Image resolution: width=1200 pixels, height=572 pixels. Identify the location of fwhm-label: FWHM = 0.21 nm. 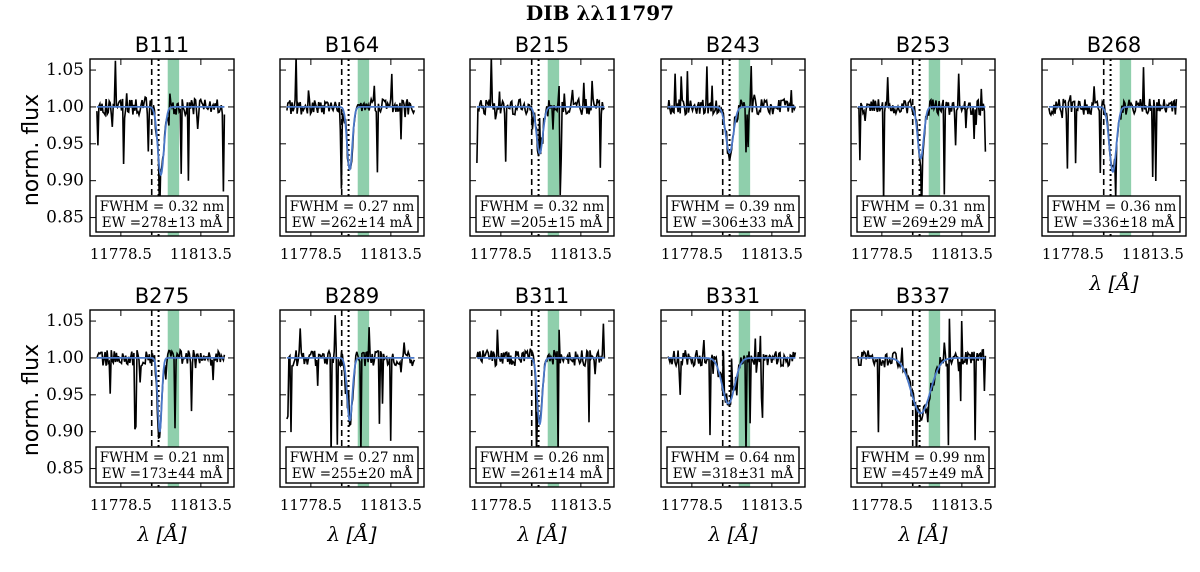
(162, 458).